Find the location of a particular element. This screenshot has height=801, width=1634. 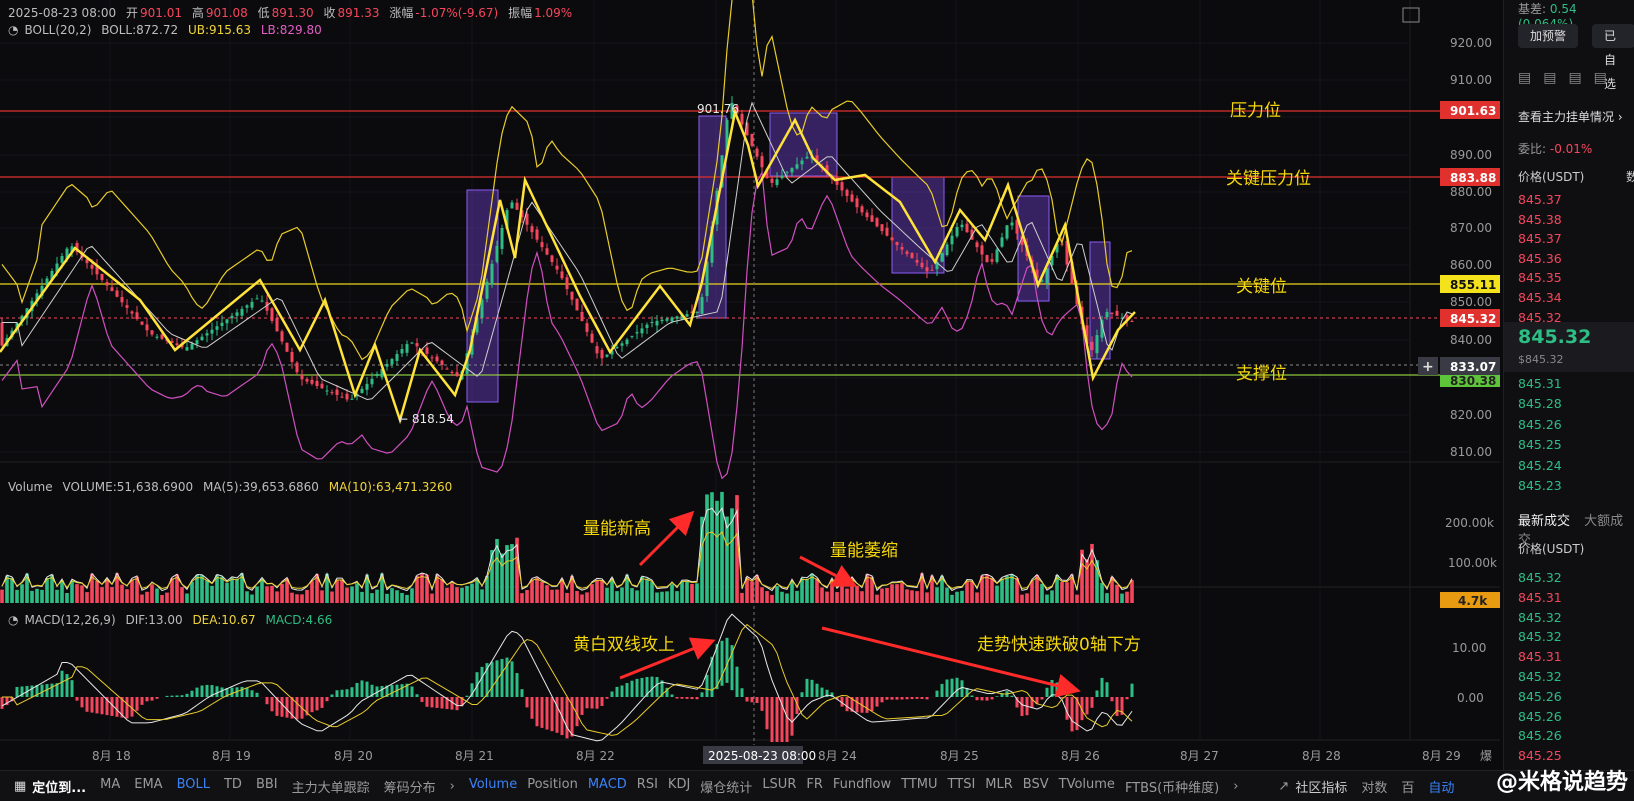

high-label: 高 is located at coordinates (198, 13).